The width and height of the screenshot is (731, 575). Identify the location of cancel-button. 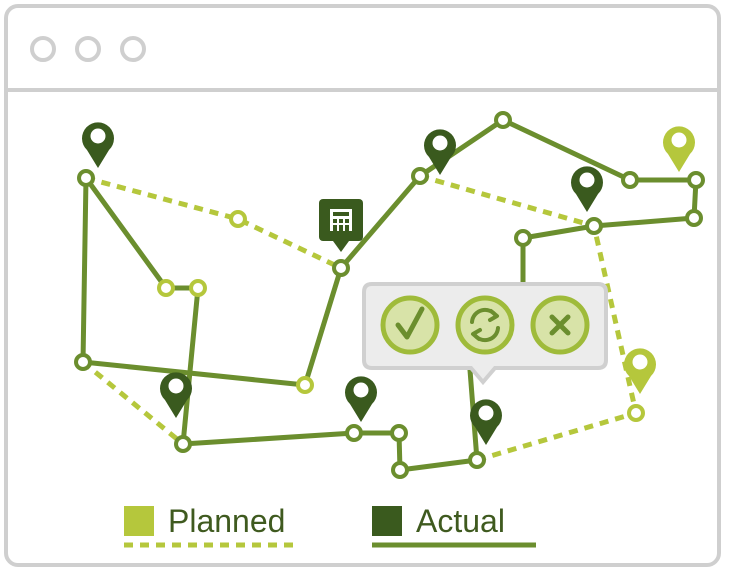
(560, 325).